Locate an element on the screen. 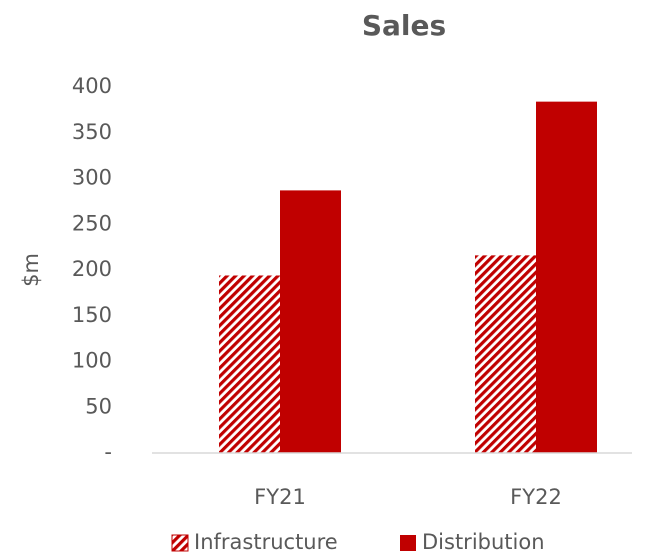 The image size is (646, 556). y-tick-label: 400 is located at coordinates (92, 86).